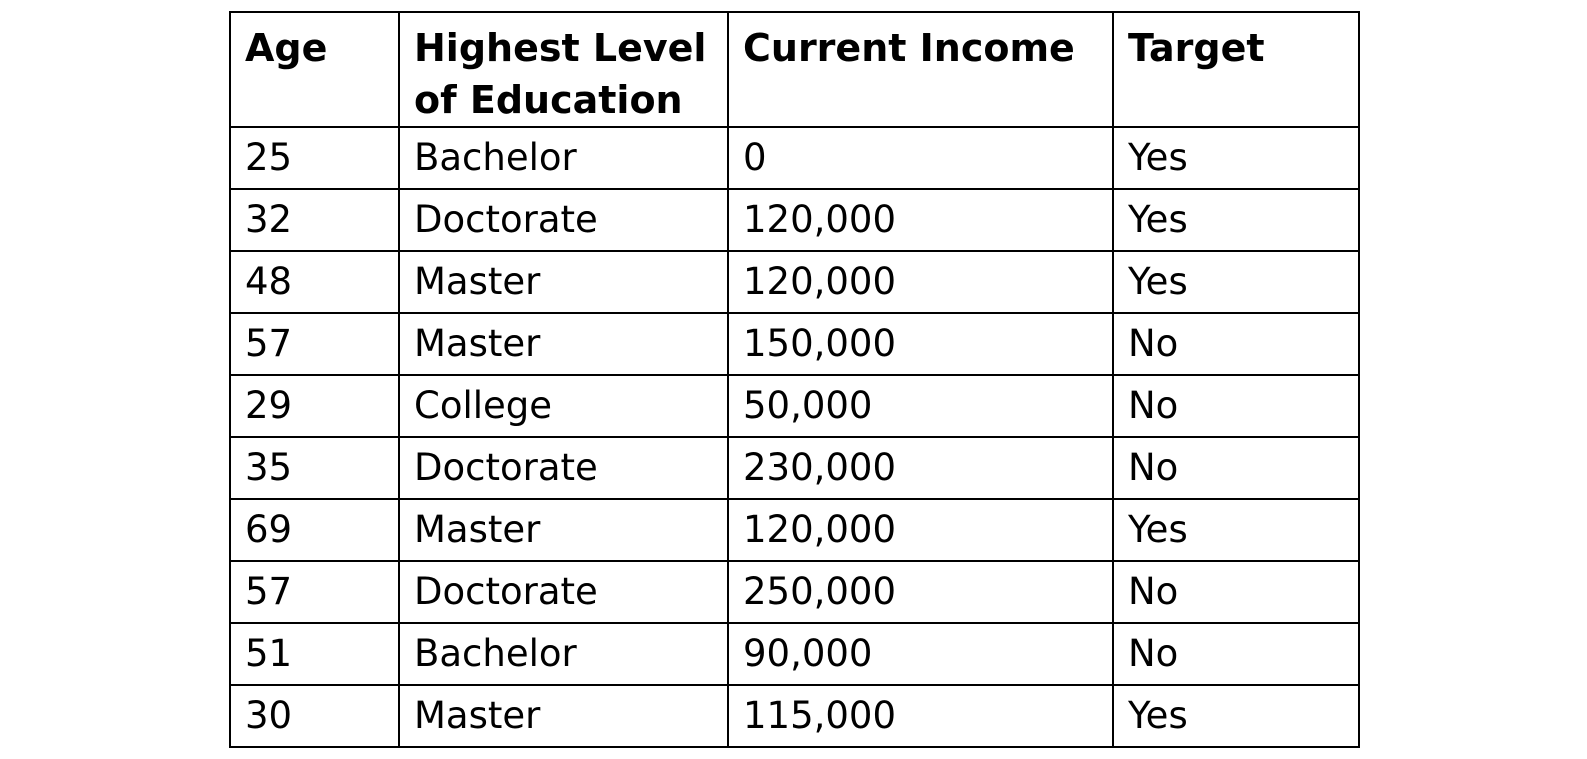 The height and width of the screenshot is (759, 1587). What do you see at coordinates (314, 282) in the screenshot?
I see `table-cell-age: 48` at bounding box center [314, 282].